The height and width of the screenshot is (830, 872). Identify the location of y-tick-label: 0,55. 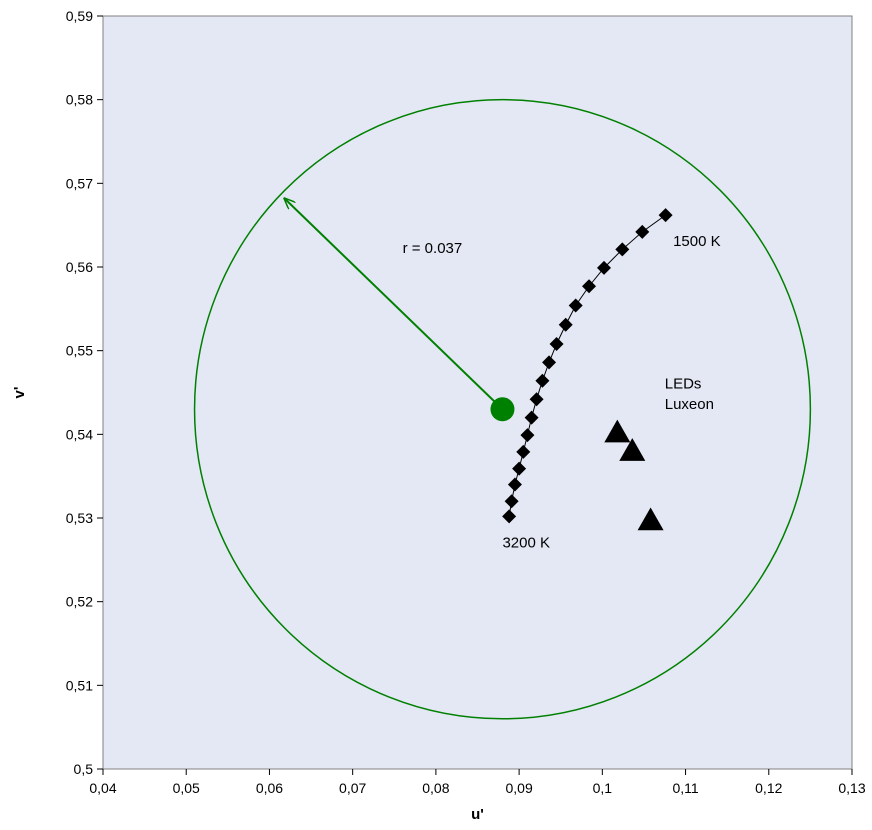
(79, 351).